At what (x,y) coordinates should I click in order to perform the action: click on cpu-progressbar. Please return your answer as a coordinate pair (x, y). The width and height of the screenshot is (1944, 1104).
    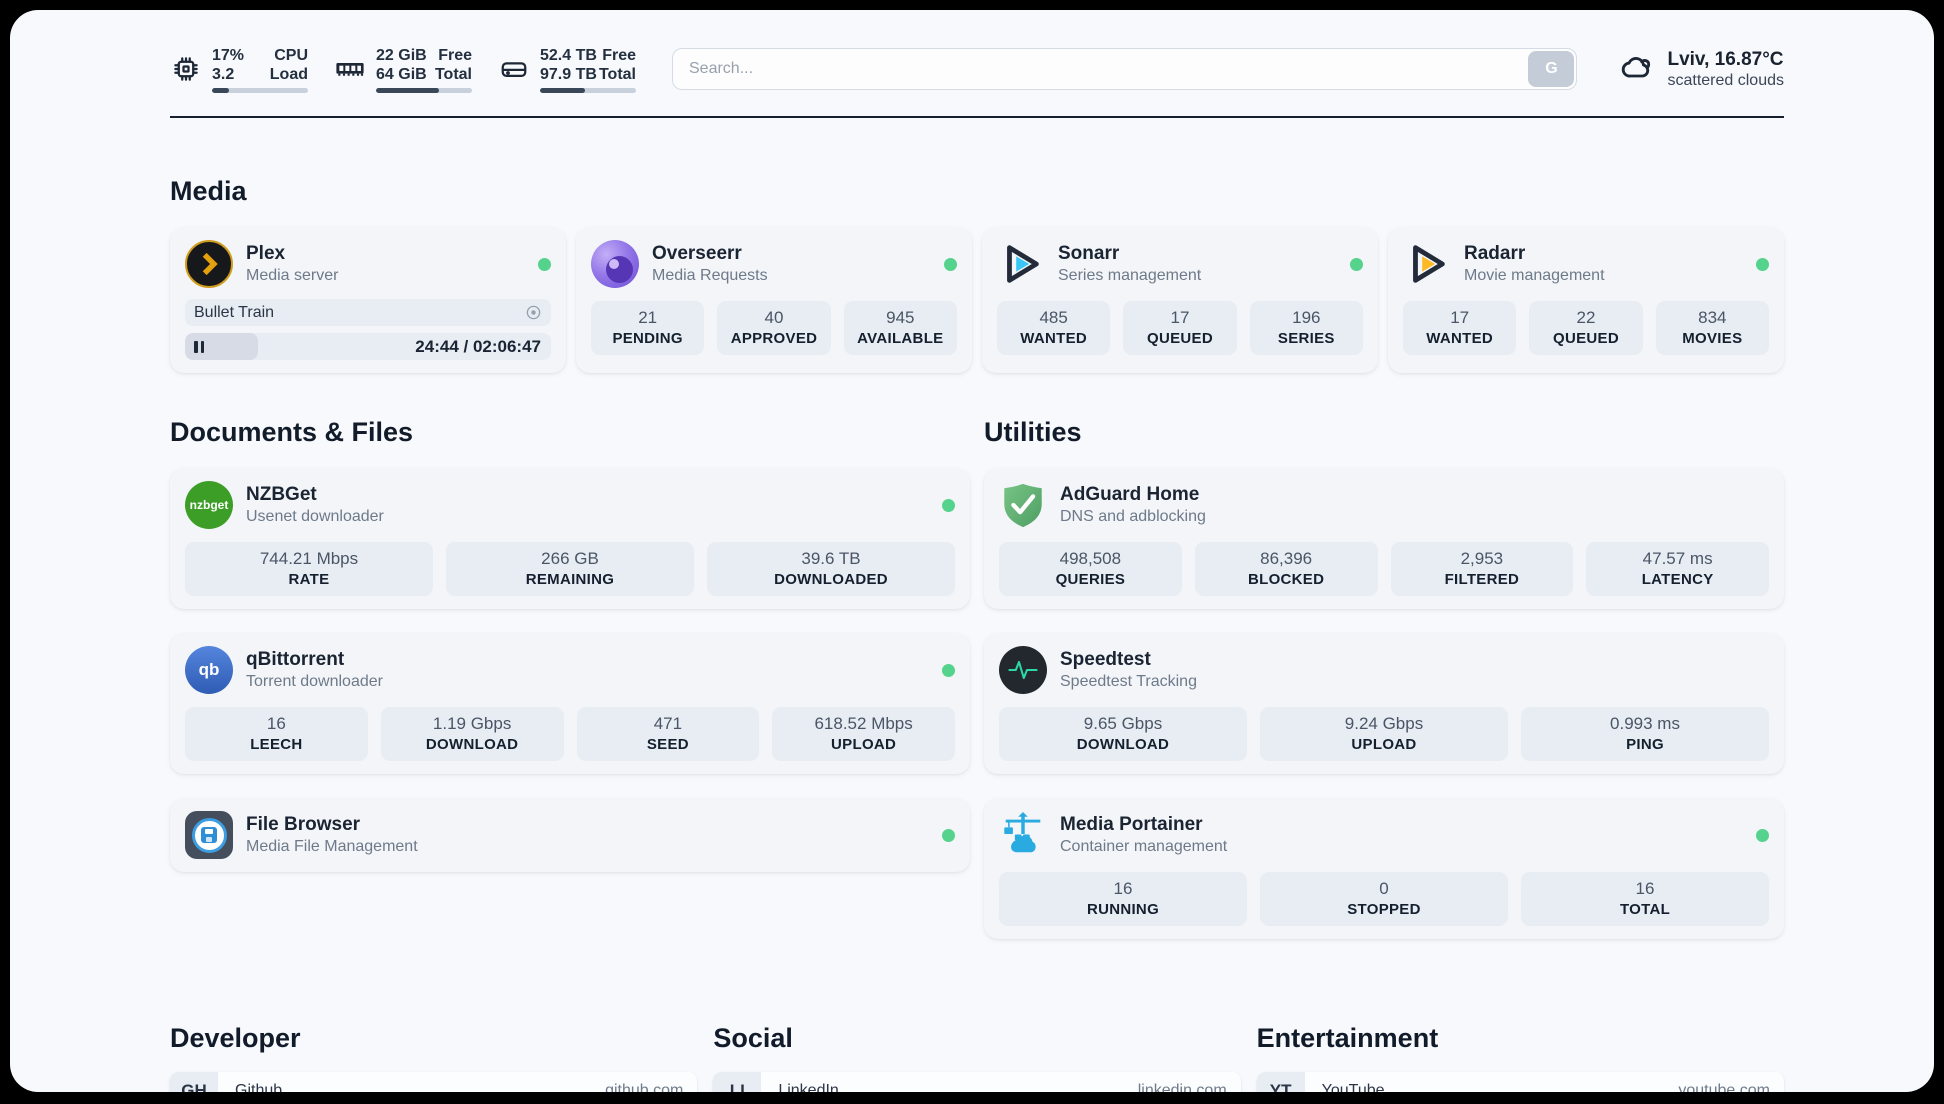
    Looking at the image, I should click on (260, 90).